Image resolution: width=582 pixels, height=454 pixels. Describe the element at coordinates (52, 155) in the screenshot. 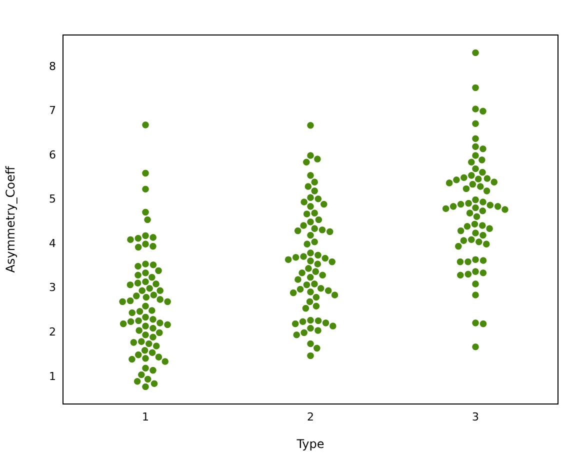

I see `y-tick-label: 6` at that location.